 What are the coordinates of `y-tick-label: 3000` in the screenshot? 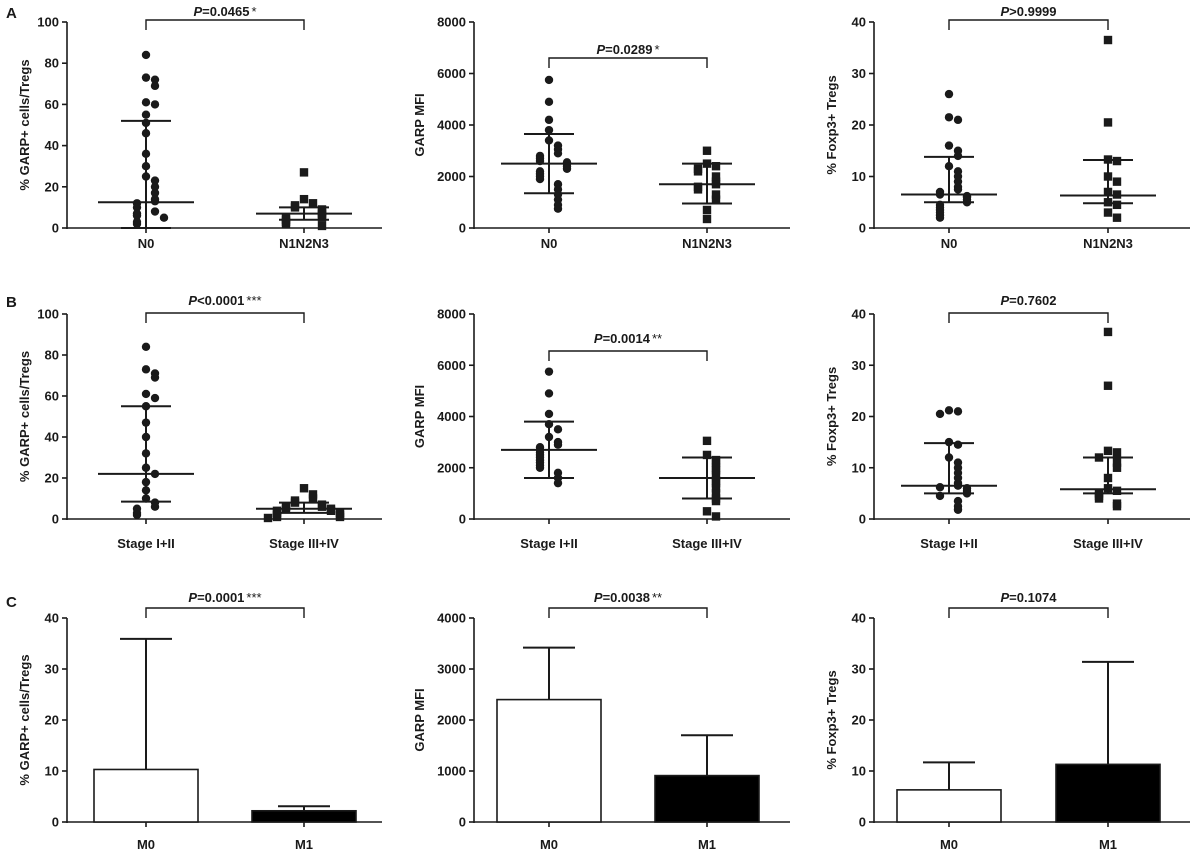 It's located at (451, 669).